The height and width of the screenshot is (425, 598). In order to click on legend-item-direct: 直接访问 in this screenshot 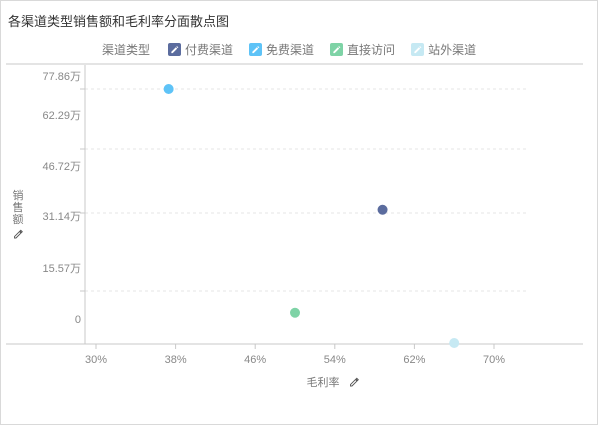, I will do `click(362, 49)`.